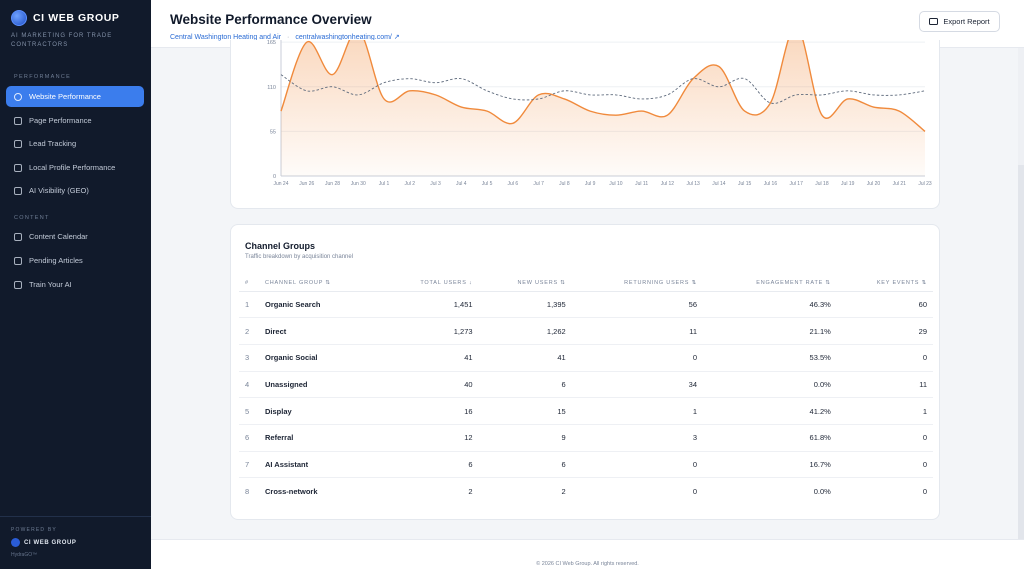 Image resolution: width=1024 pixels, height=569 pixels. What do you see at coordinates (770, 283) in the screenshot?
I see `col-engagement-rate: ENGAGEMENT RATE ⇅` at bounding box center [770, 283].